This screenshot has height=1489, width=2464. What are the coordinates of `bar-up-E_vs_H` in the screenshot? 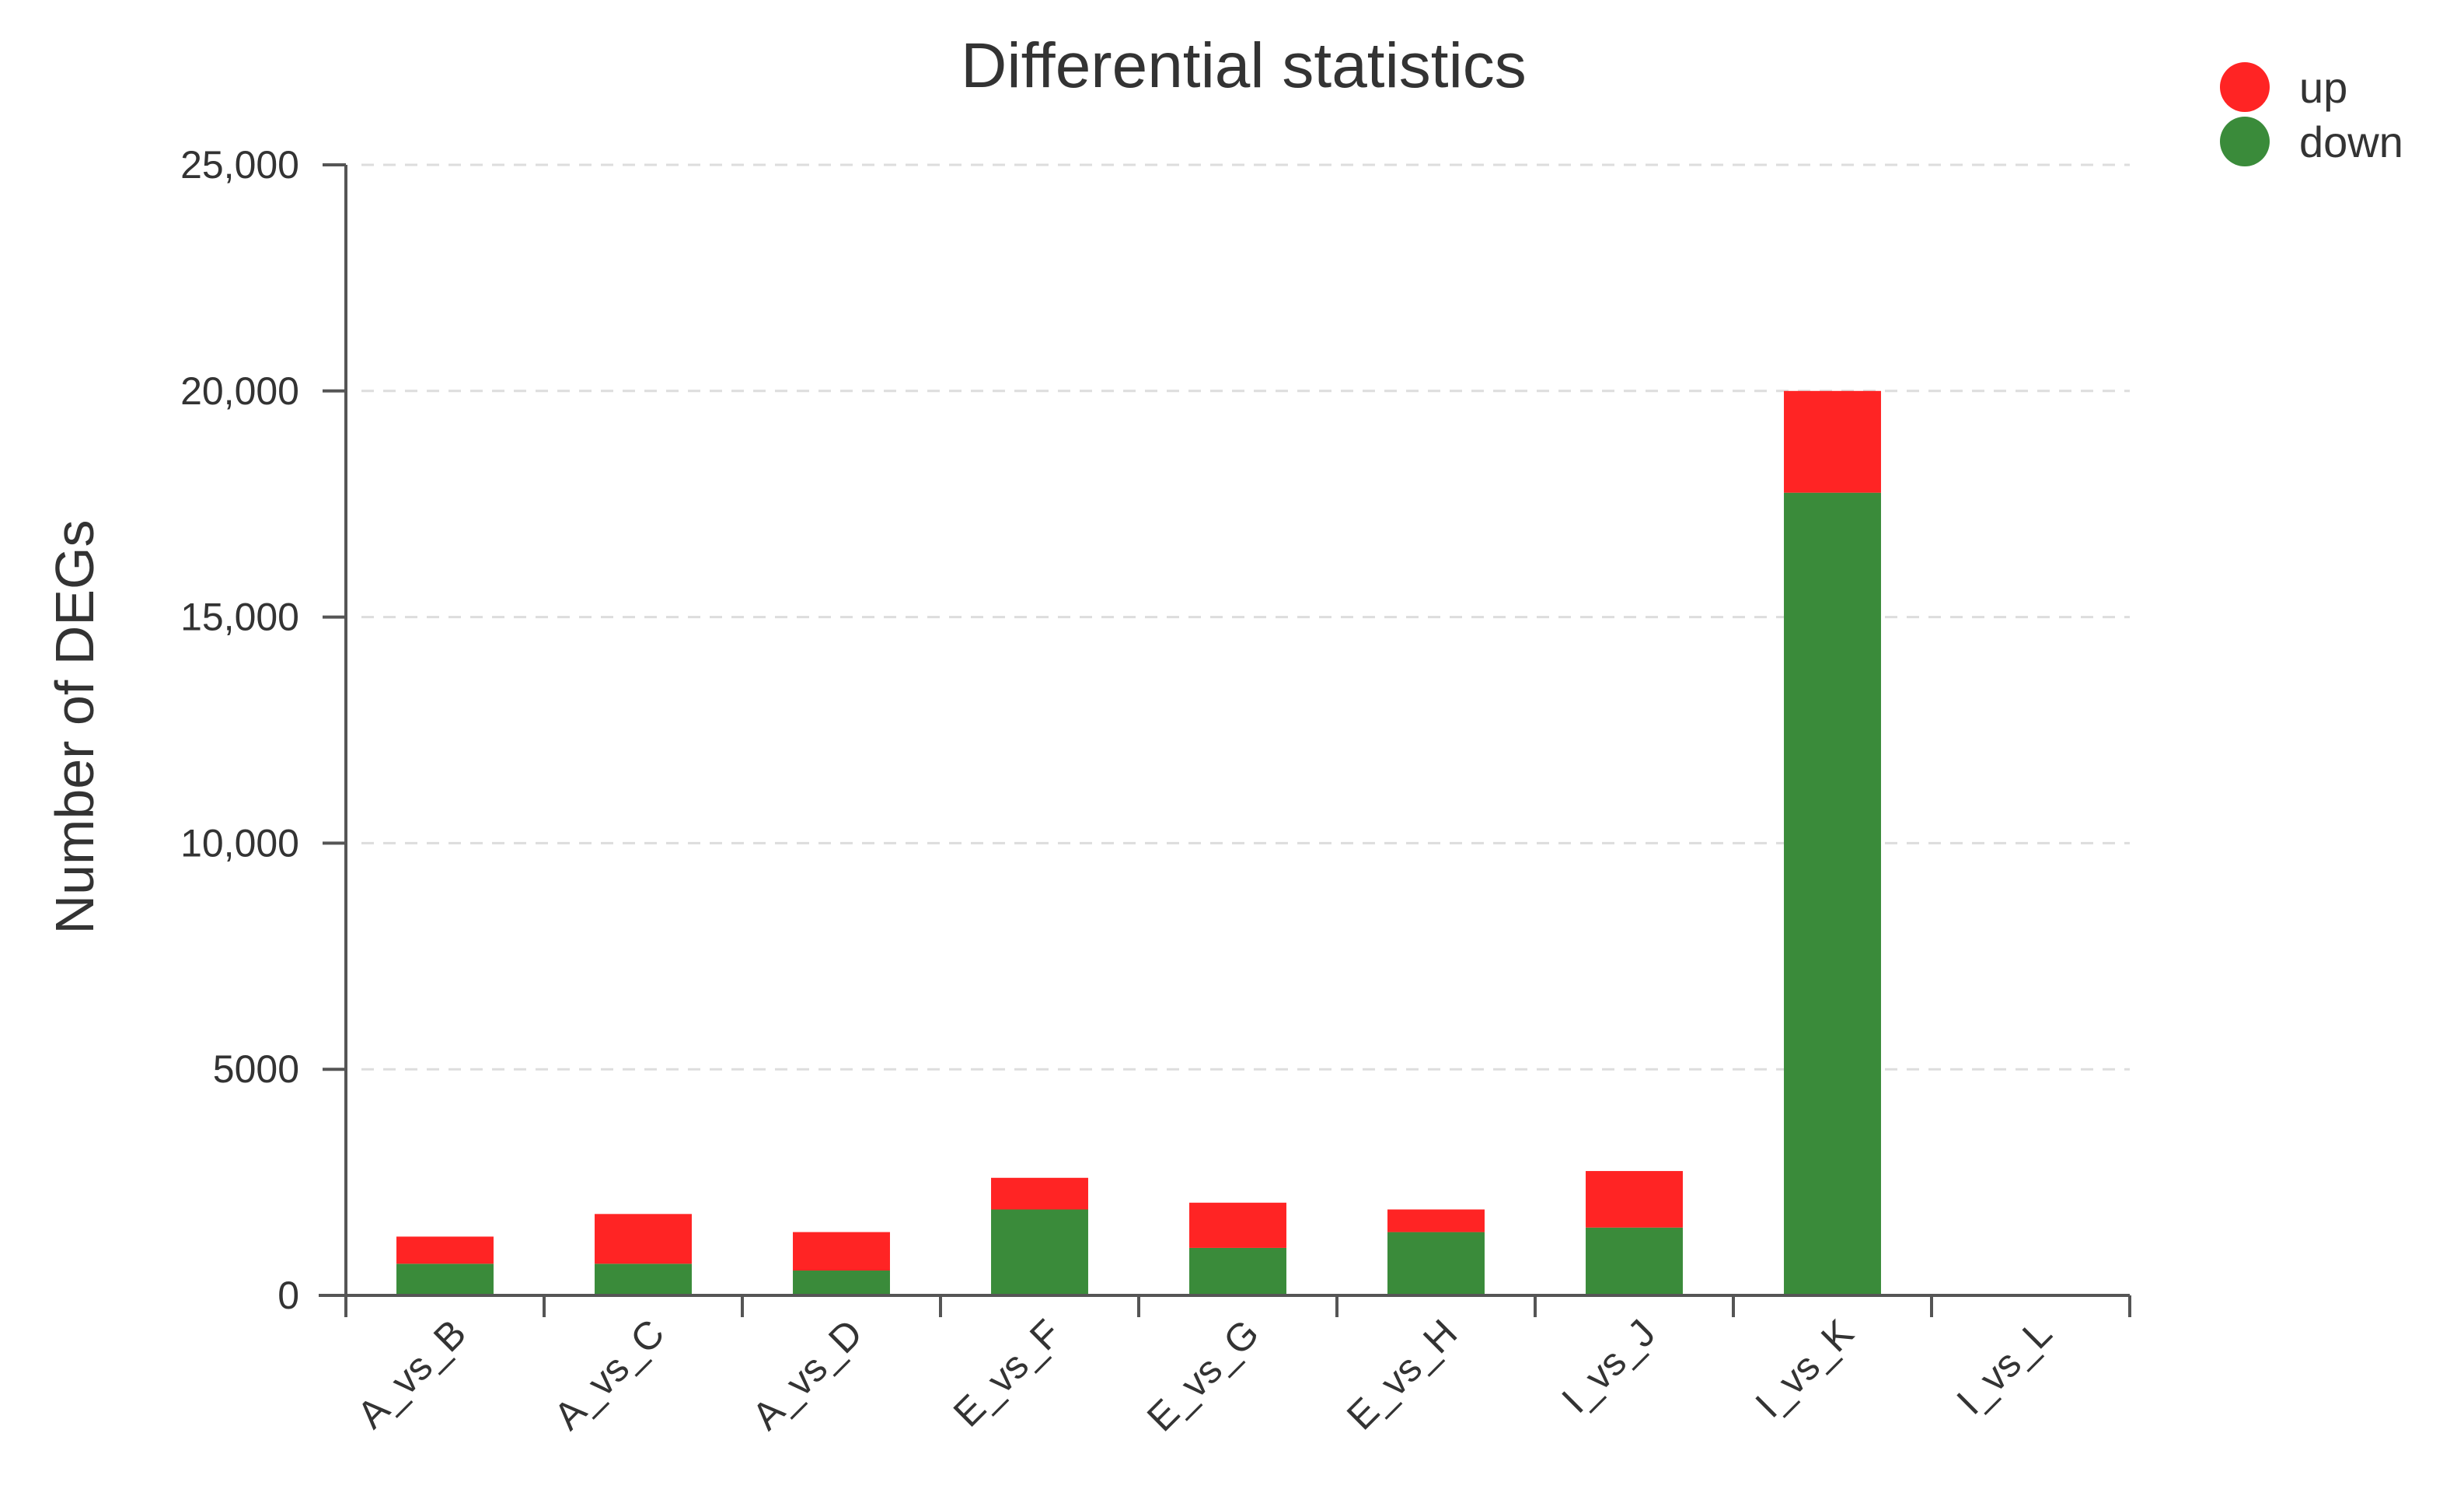 It's located at (1436, 1220).